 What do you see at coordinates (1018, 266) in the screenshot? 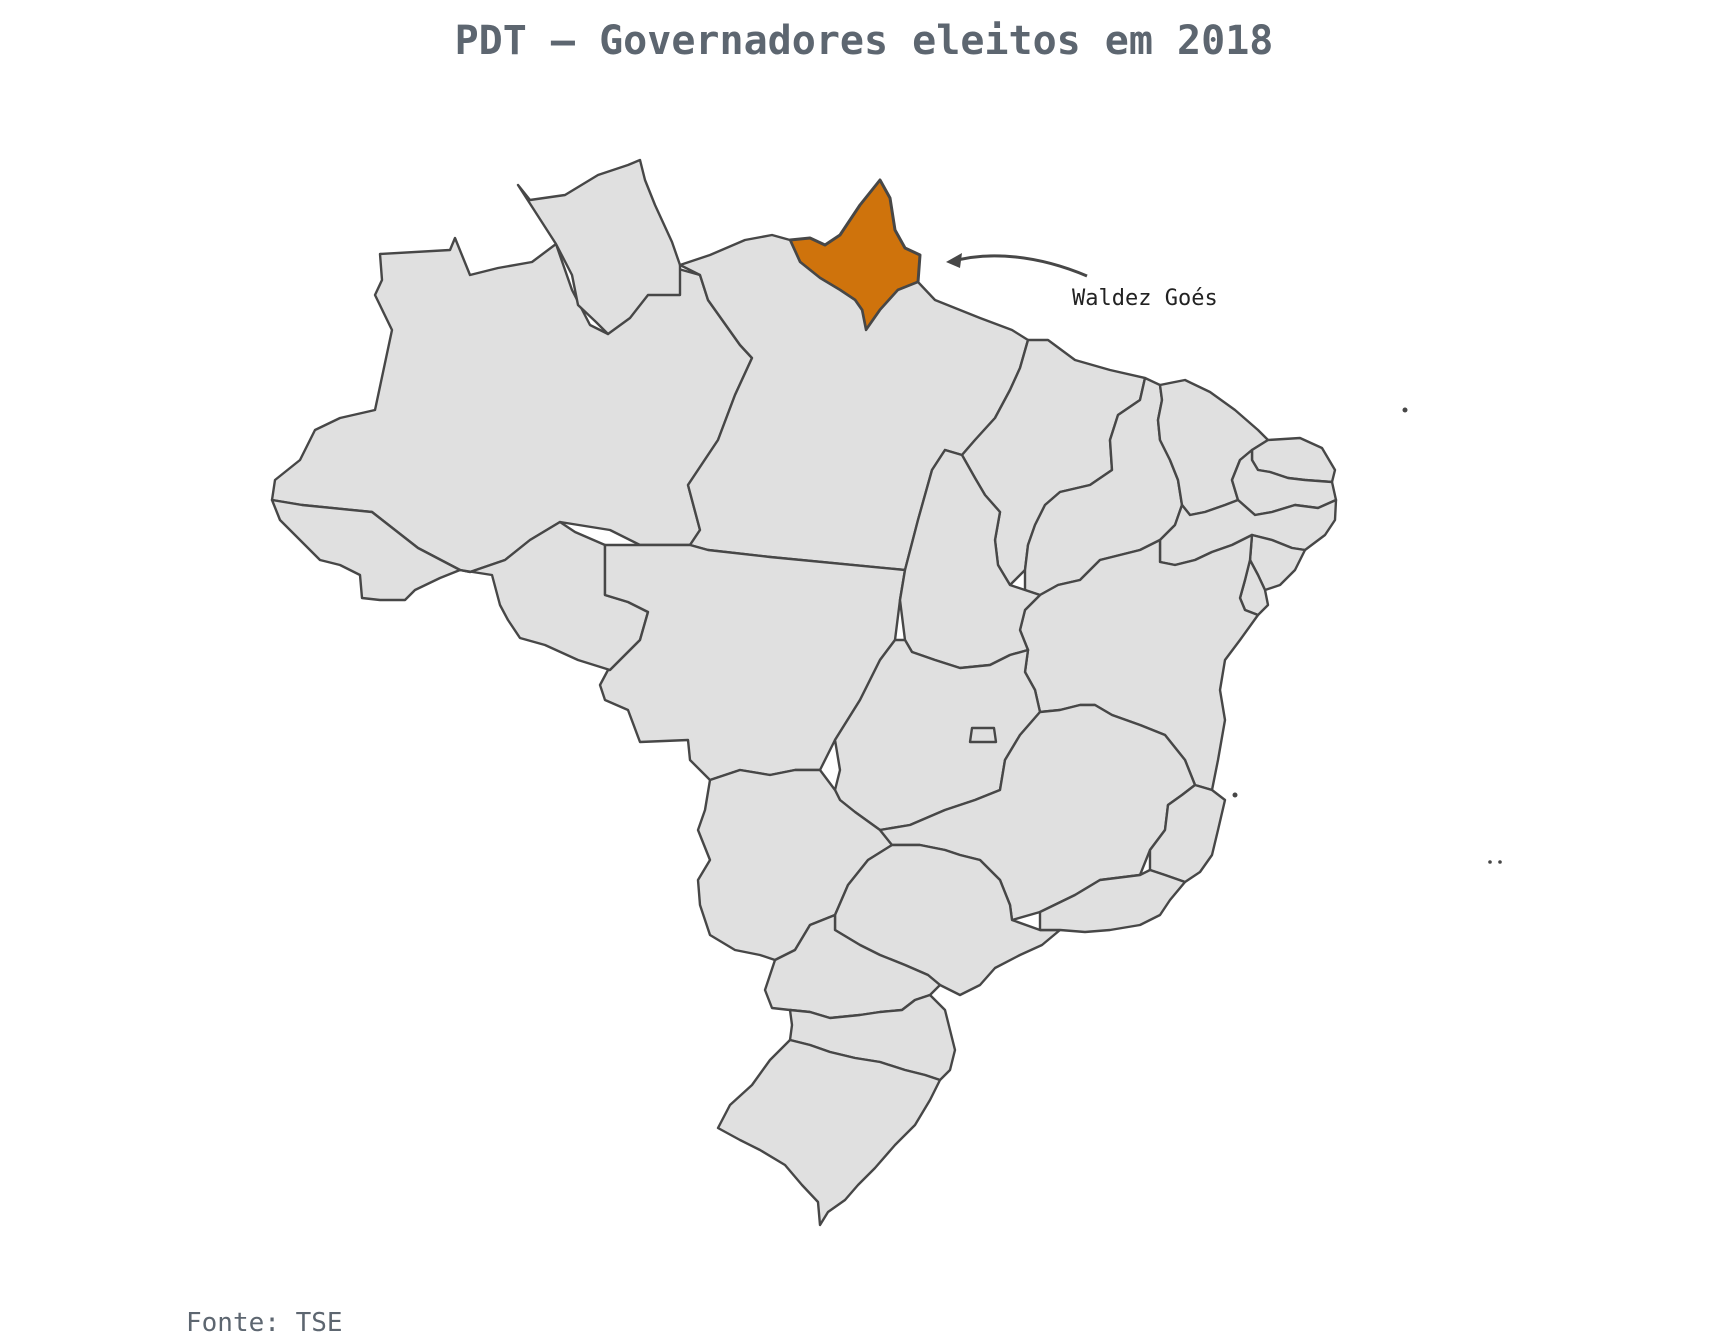
I see `annotation-arrow` at bounding box center [1018, 266].